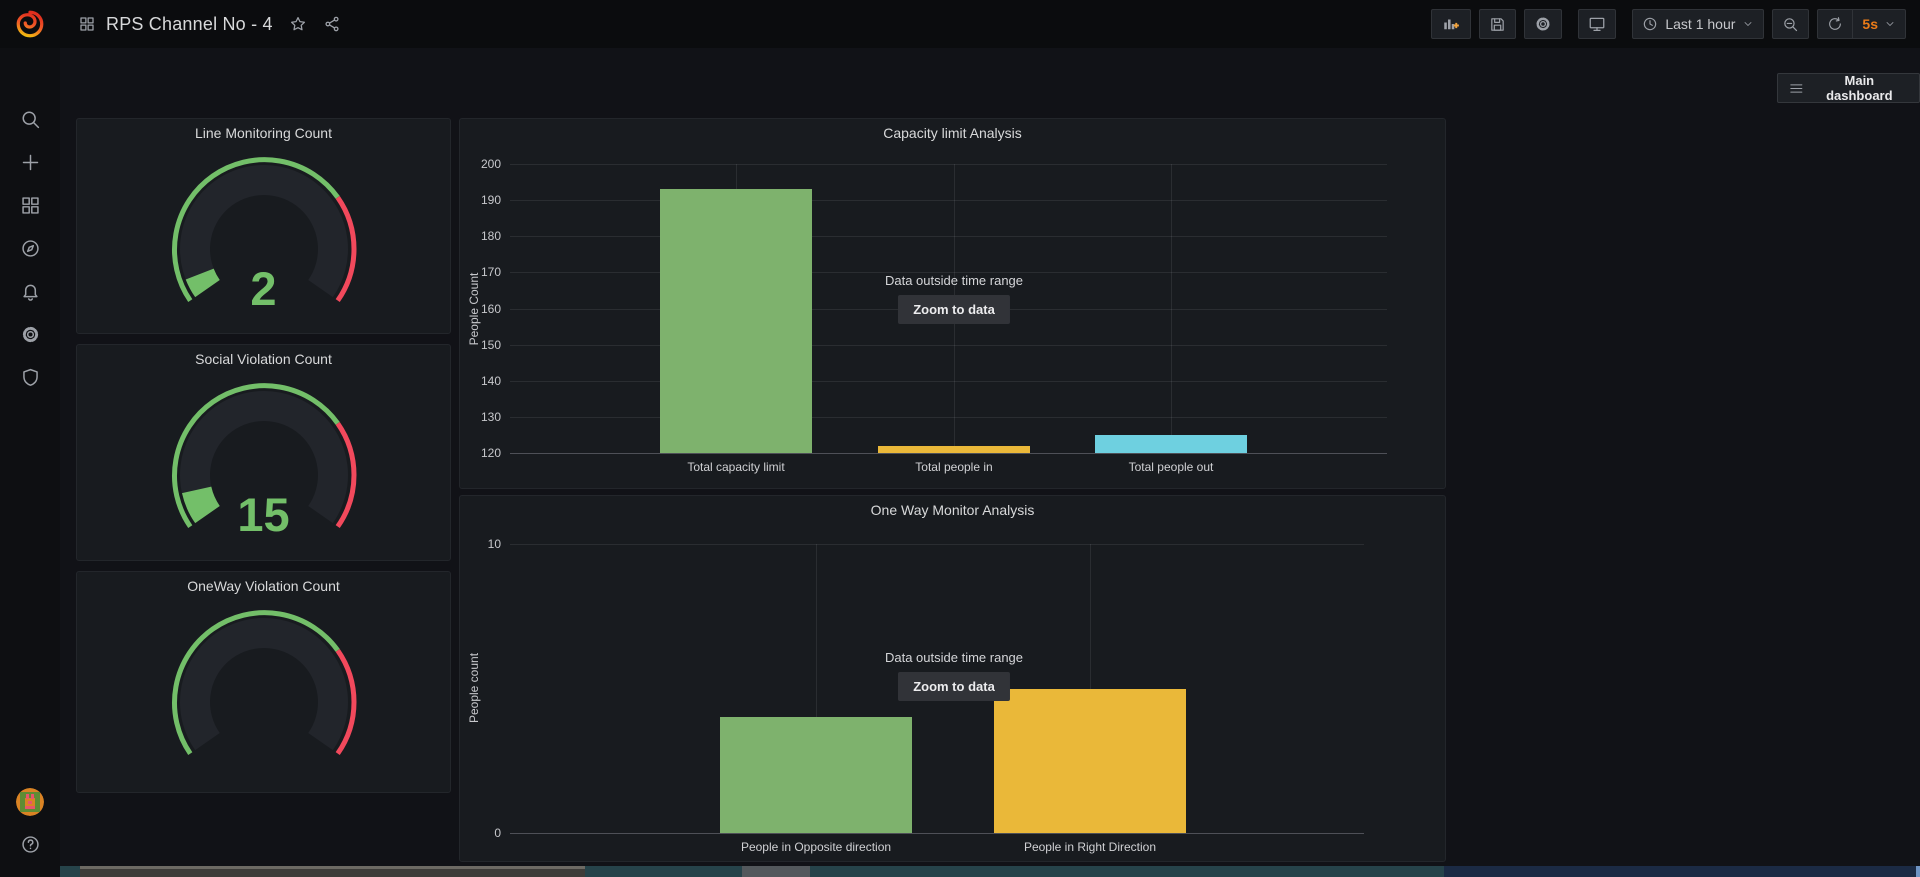 The image size is (1920, 877). Describe the element at coordinates (263, 586) in the screenshot. I see `panel-title: OneWay Violation Count` at that location.